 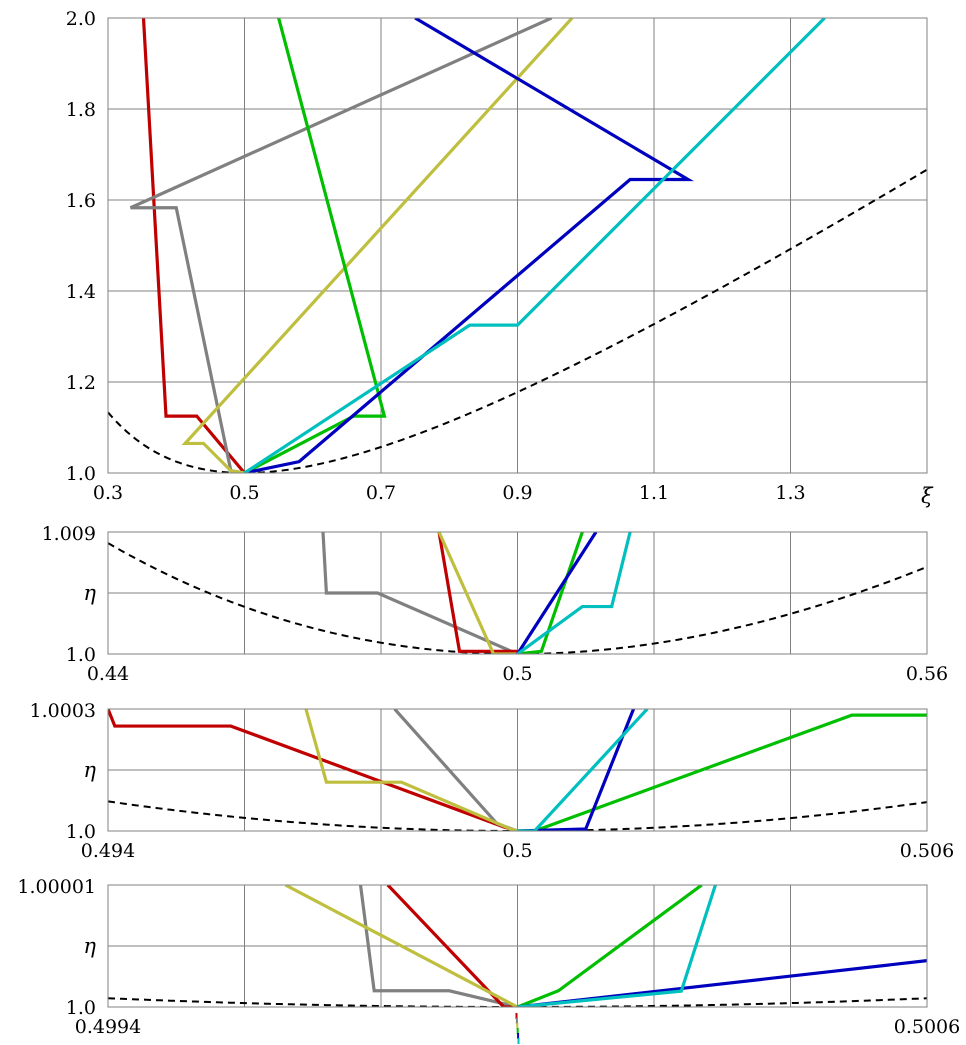 What do you see at coordinates (654, 493) in the screenshot?
I see `x-tick-label: 1.1` at bounding box center [654, 493].